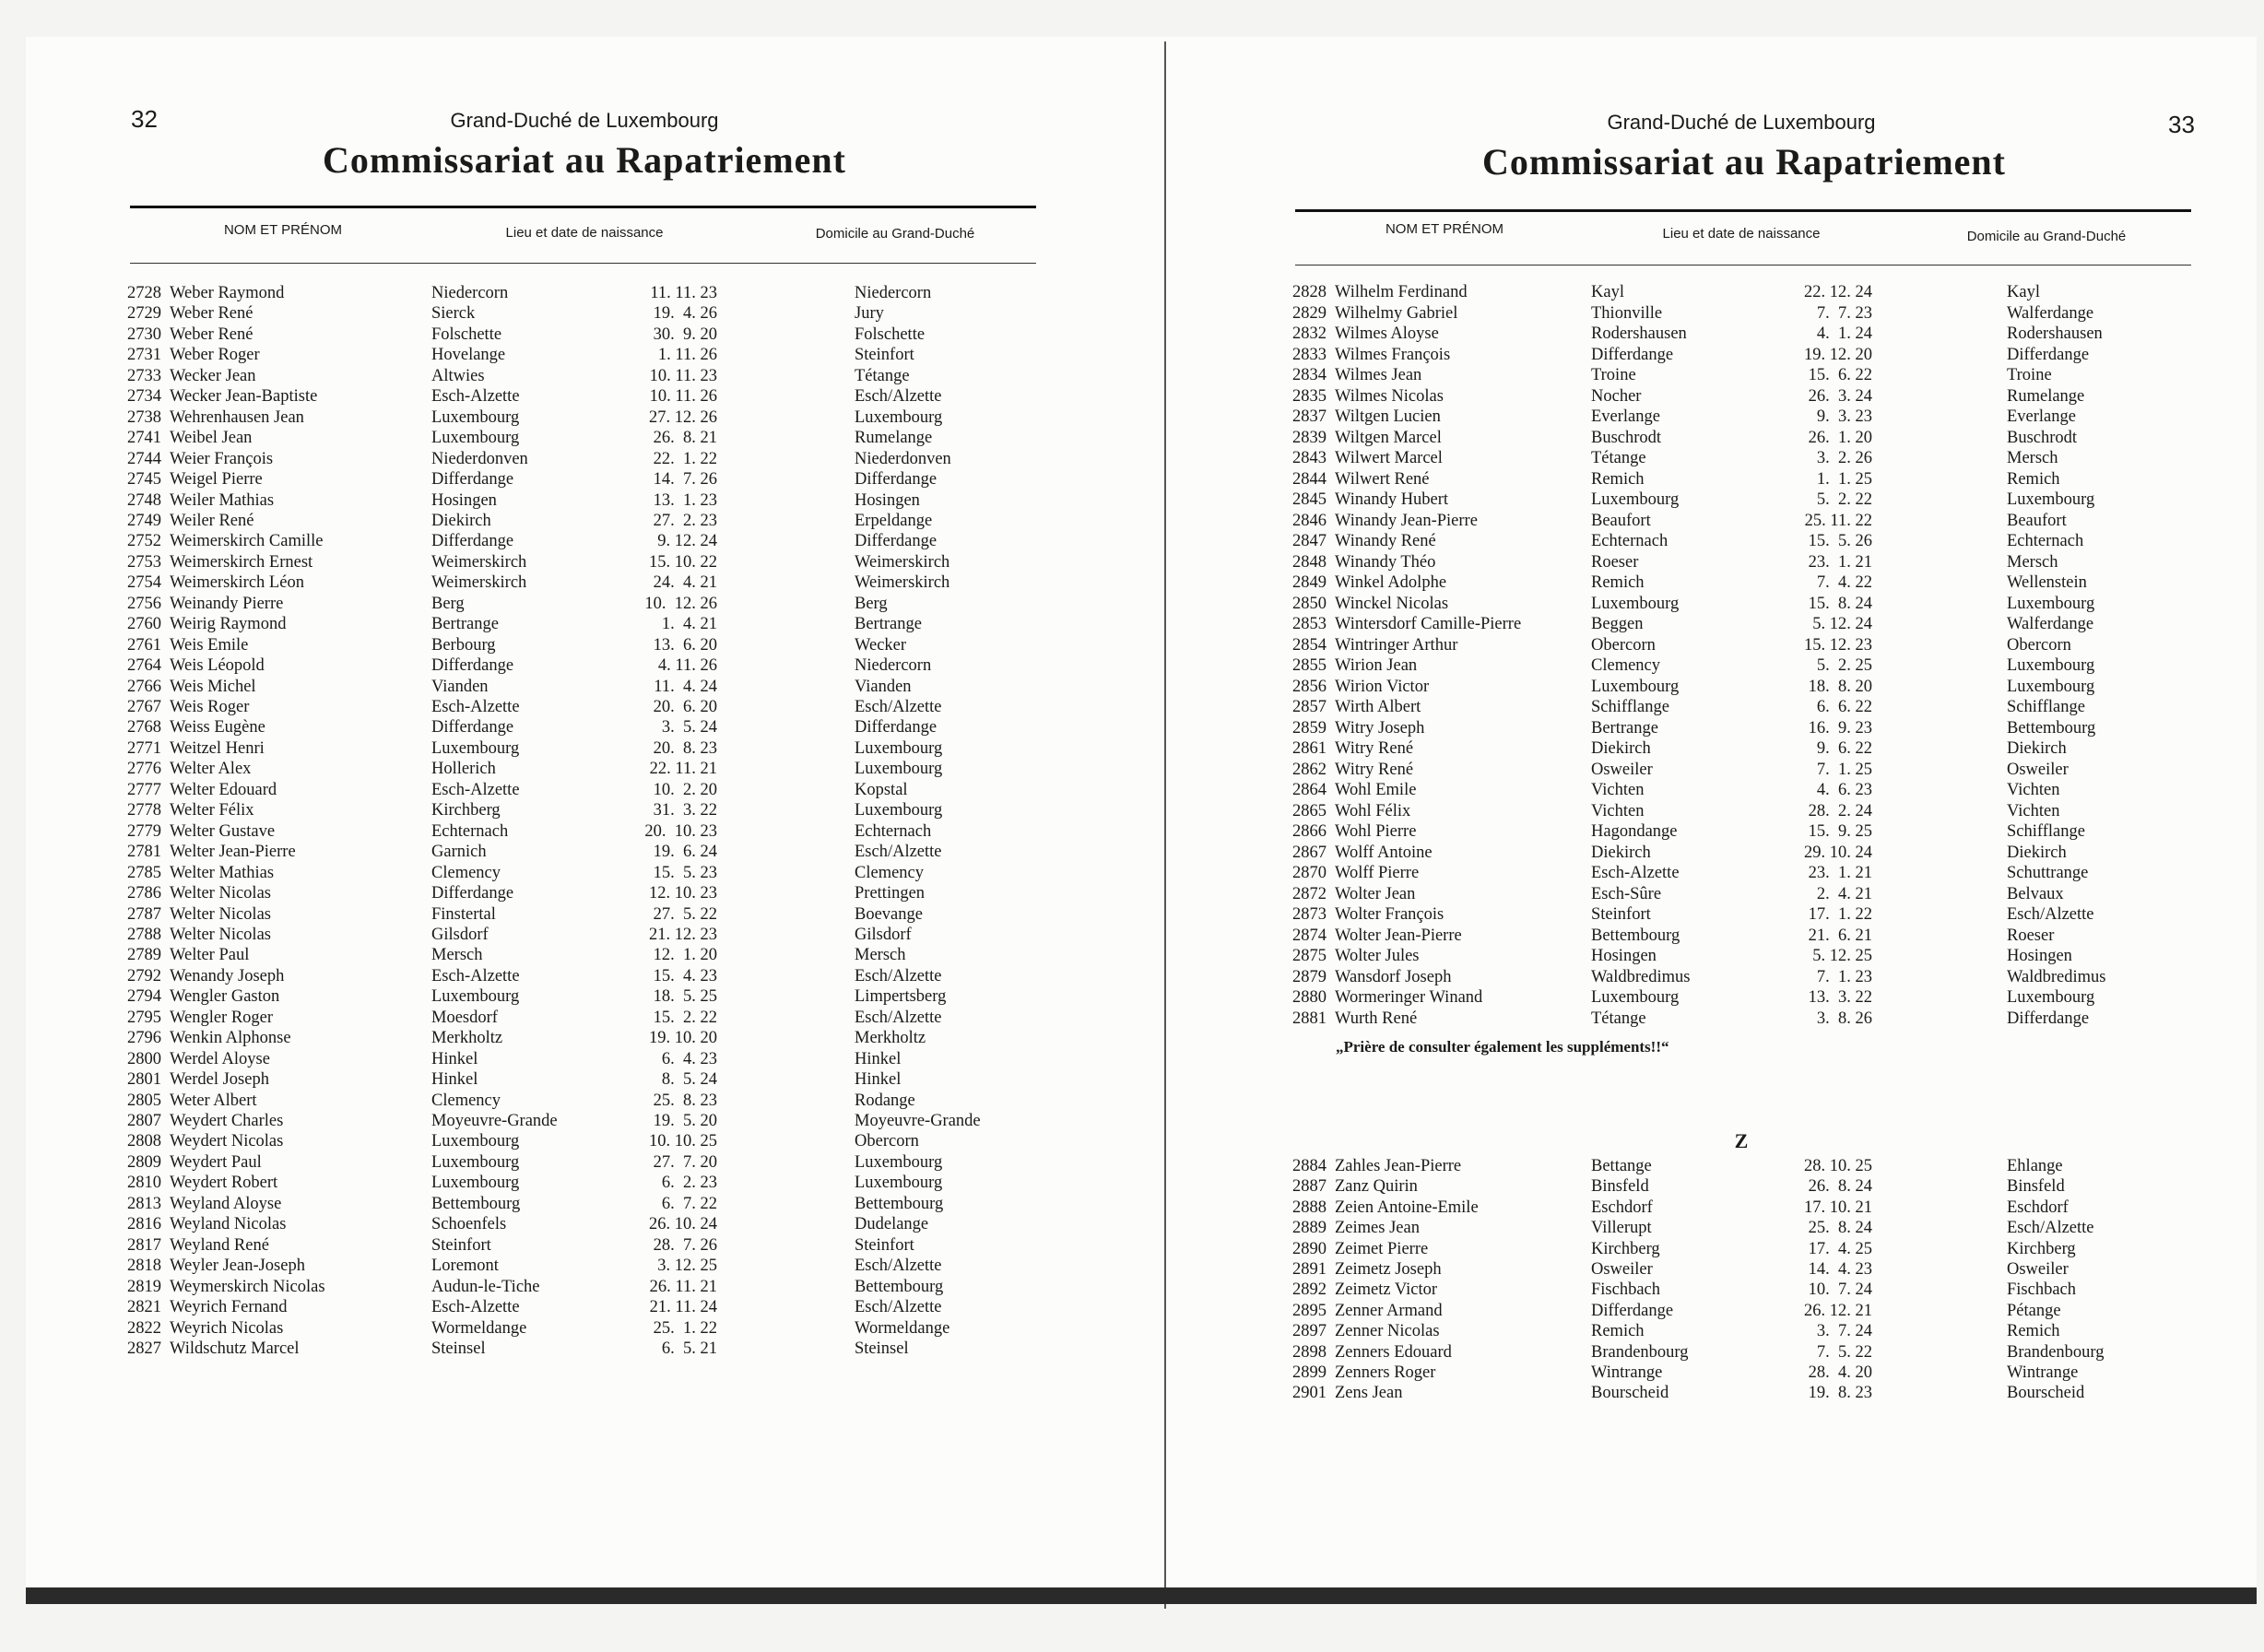 This screenshot has height=1652, width=2264. What do you see at coordinates (1622, 769) in the screenshot?
I see `birth-place: Osweiler` at bounding box center [1622, 769].